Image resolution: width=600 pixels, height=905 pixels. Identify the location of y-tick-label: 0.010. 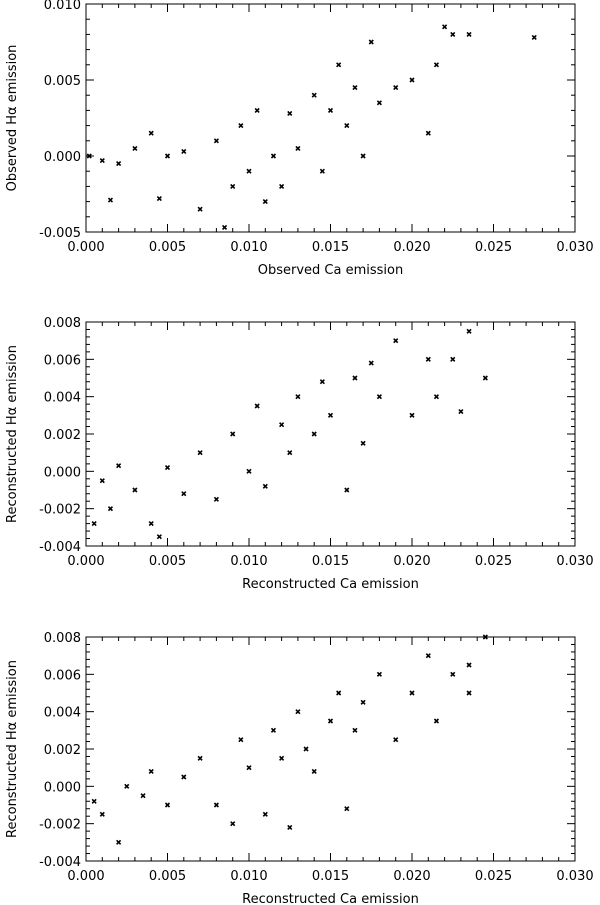
(62, 6).